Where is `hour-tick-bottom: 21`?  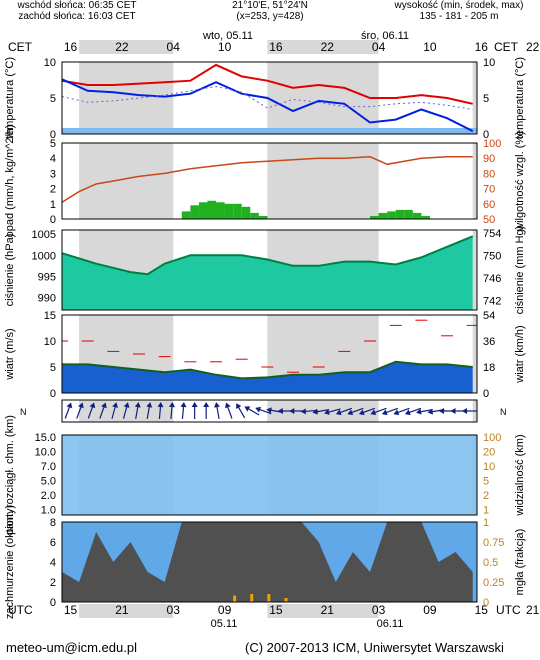 hour-tick-bottom: 21 is located at coordinates (122, 610).